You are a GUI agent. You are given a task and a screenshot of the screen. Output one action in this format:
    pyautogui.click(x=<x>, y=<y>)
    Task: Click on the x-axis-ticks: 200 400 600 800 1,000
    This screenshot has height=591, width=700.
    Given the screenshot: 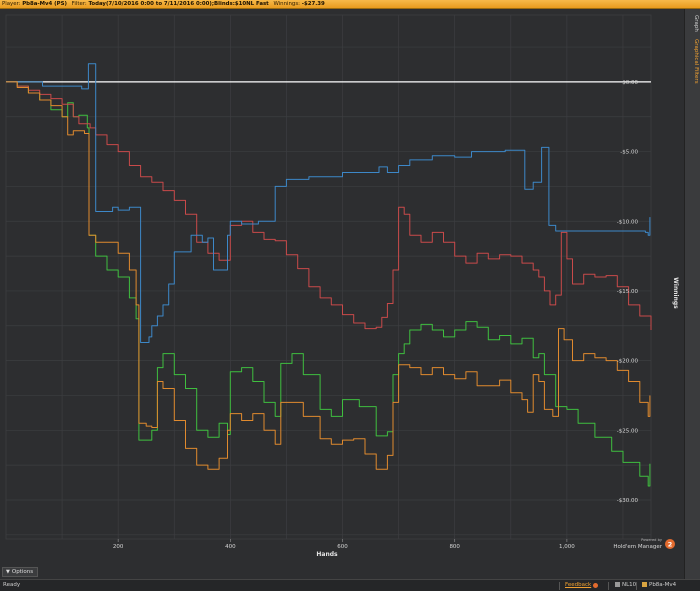 What is the action you would take?
    pyautogui.click(x=344, y=544)
    